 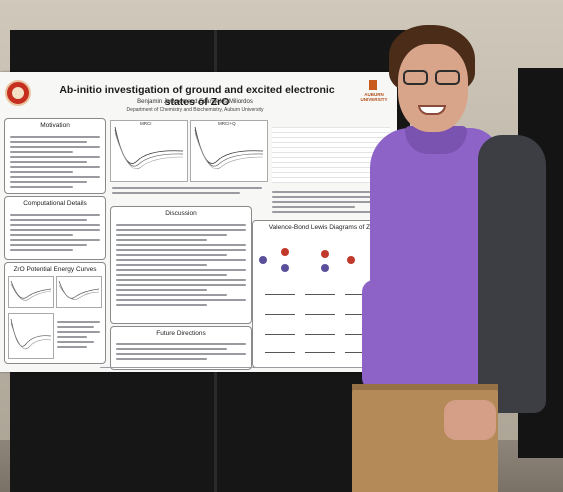 I want to click on computational-text, so click(x=55, y=232).